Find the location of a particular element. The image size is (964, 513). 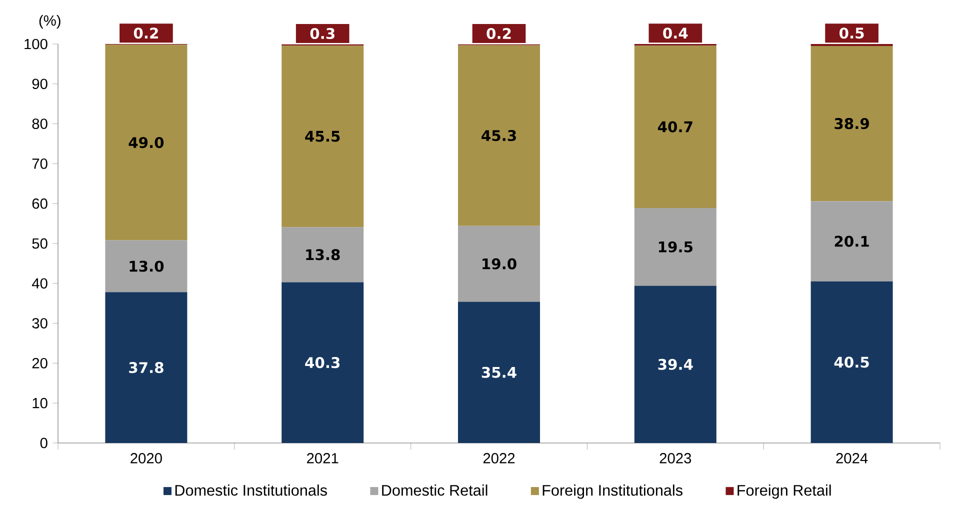

y-tick-label: 60 is located at coordinates (40, 203).